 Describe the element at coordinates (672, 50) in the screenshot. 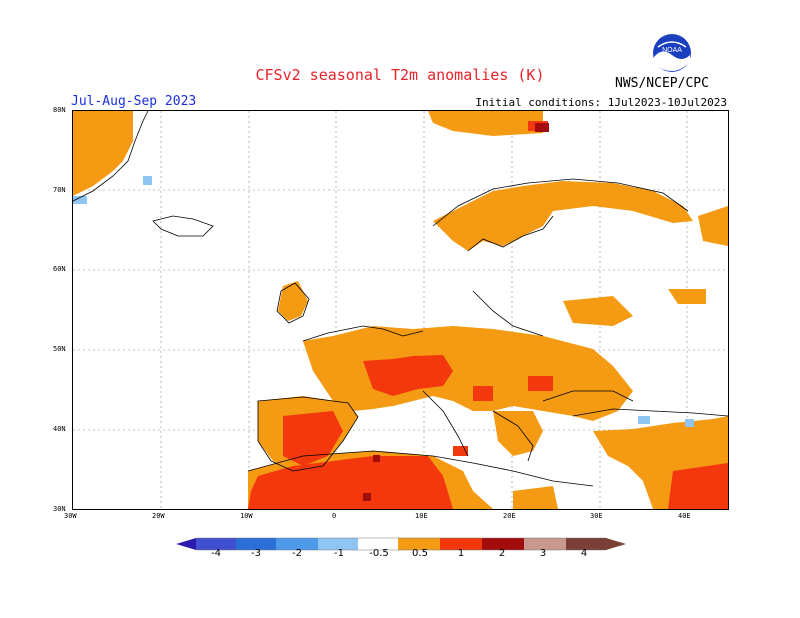

I see `noaa-logo-text: NOAA` at that location.